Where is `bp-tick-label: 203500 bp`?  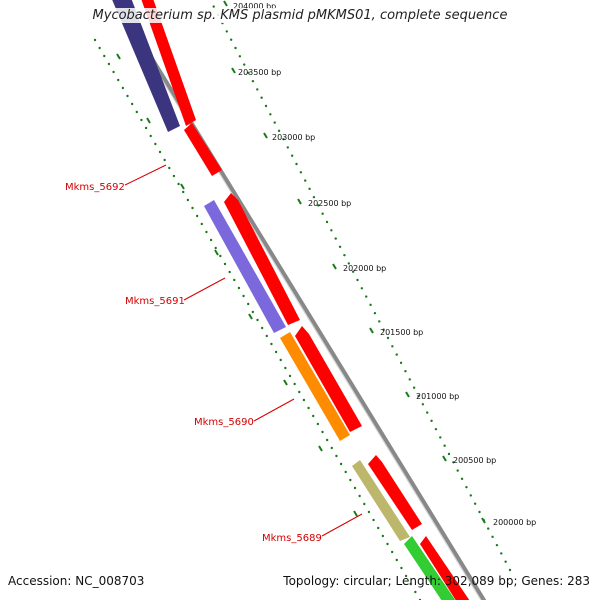
bp-tick-label: 203500 bp is located at coordinates (259, 72).